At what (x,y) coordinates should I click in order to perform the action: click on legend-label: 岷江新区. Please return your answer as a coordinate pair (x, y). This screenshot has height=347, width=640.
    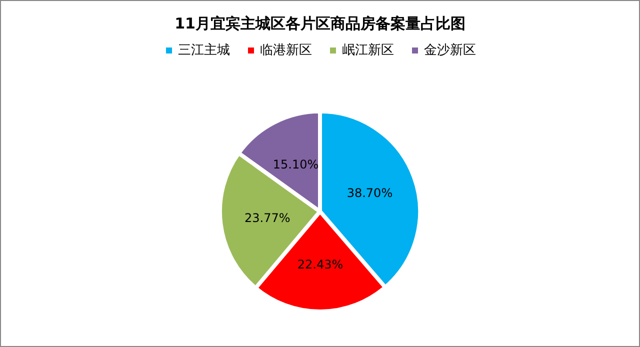
    Looking at the image, I should click on (368, 50).